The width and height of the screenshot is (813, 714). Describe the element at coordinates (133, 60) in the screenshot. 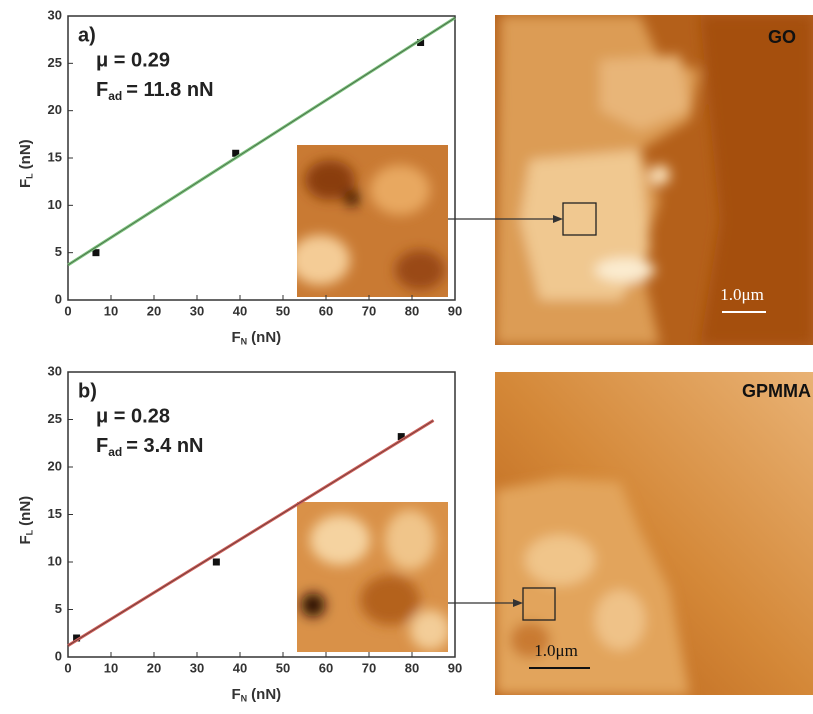

I see `annotation: μ = 0.29` at that location.